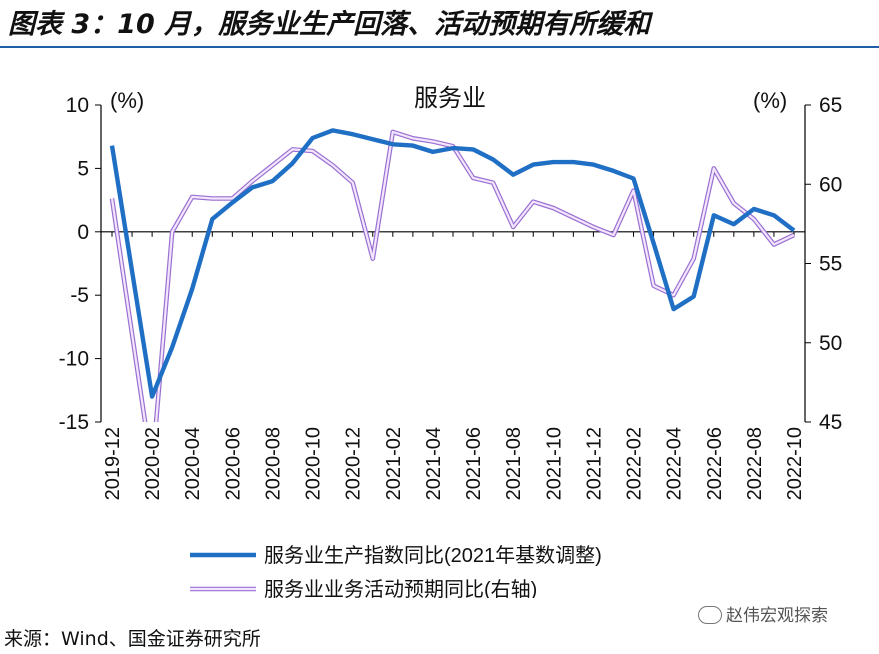 Image resolution: width=879 pixels, height=654 pixels. What do you see at coordinates (314, 463) in the screenshot?
I see `x-tick-label: 2020-10` at bounding box center [314, 463].